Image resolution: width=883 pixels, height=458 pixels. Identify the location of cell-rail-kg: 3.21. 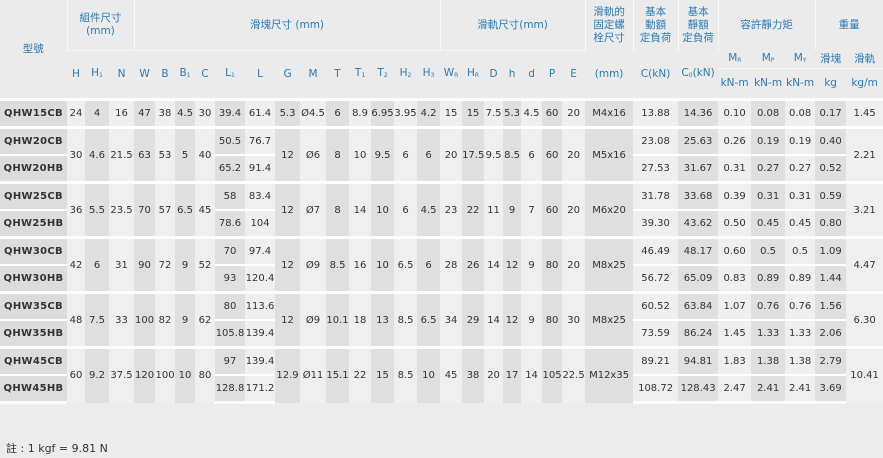
(864, 209).